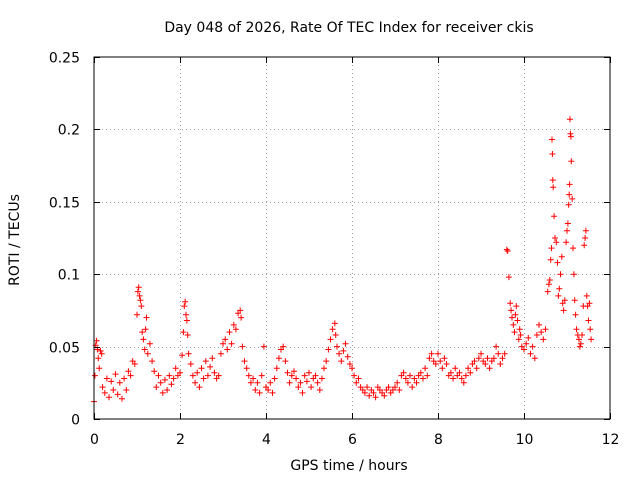  I want to click on x-tick-label: 0, so click(94, 440).